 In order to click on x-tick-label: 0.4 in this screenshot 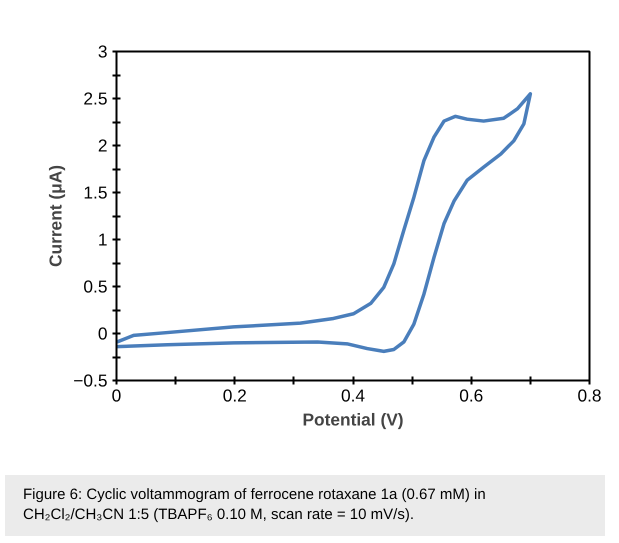, I will do `click(353, 396)`.